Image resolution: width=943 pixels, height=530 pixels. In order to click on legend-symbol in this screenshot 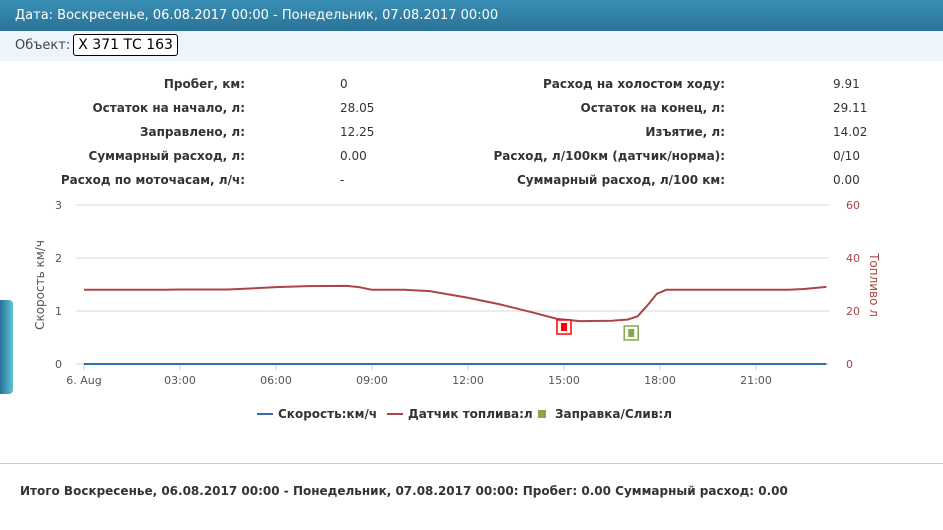, I will do `click(542, 414)`.